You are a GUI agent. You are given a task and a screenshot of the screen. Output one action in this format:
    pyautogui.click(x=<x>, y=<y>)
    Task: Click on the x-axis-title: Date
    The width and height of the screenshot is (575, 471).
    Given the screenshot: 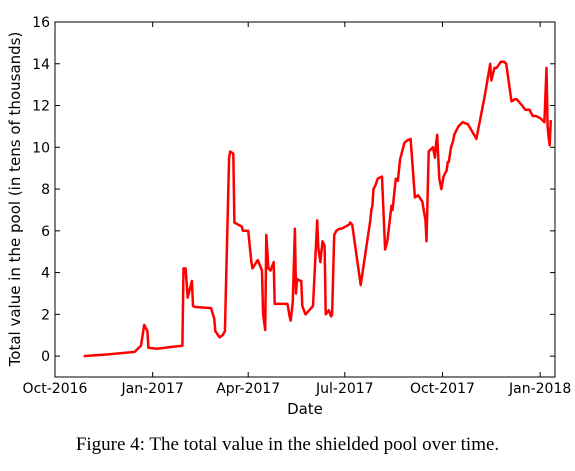 What is the action you would take?
    pyautogui.click(x=305, y=409)
    